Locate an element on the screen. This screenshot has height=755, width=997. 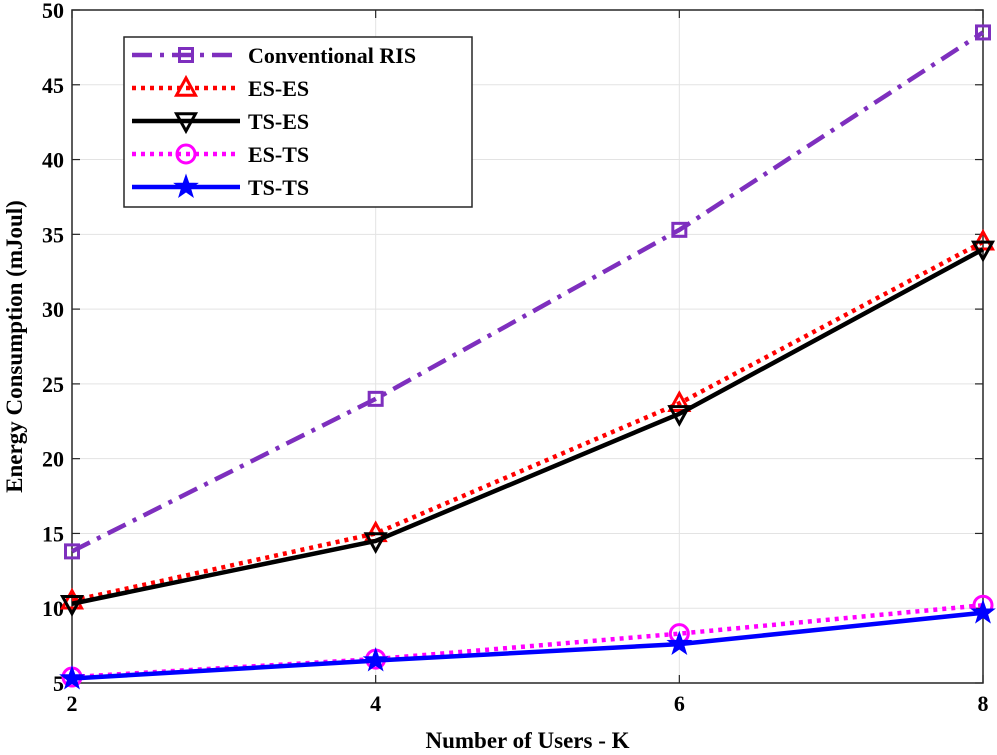
legend-entry-es-es: ES-ES is located at coordinates (220, 87).